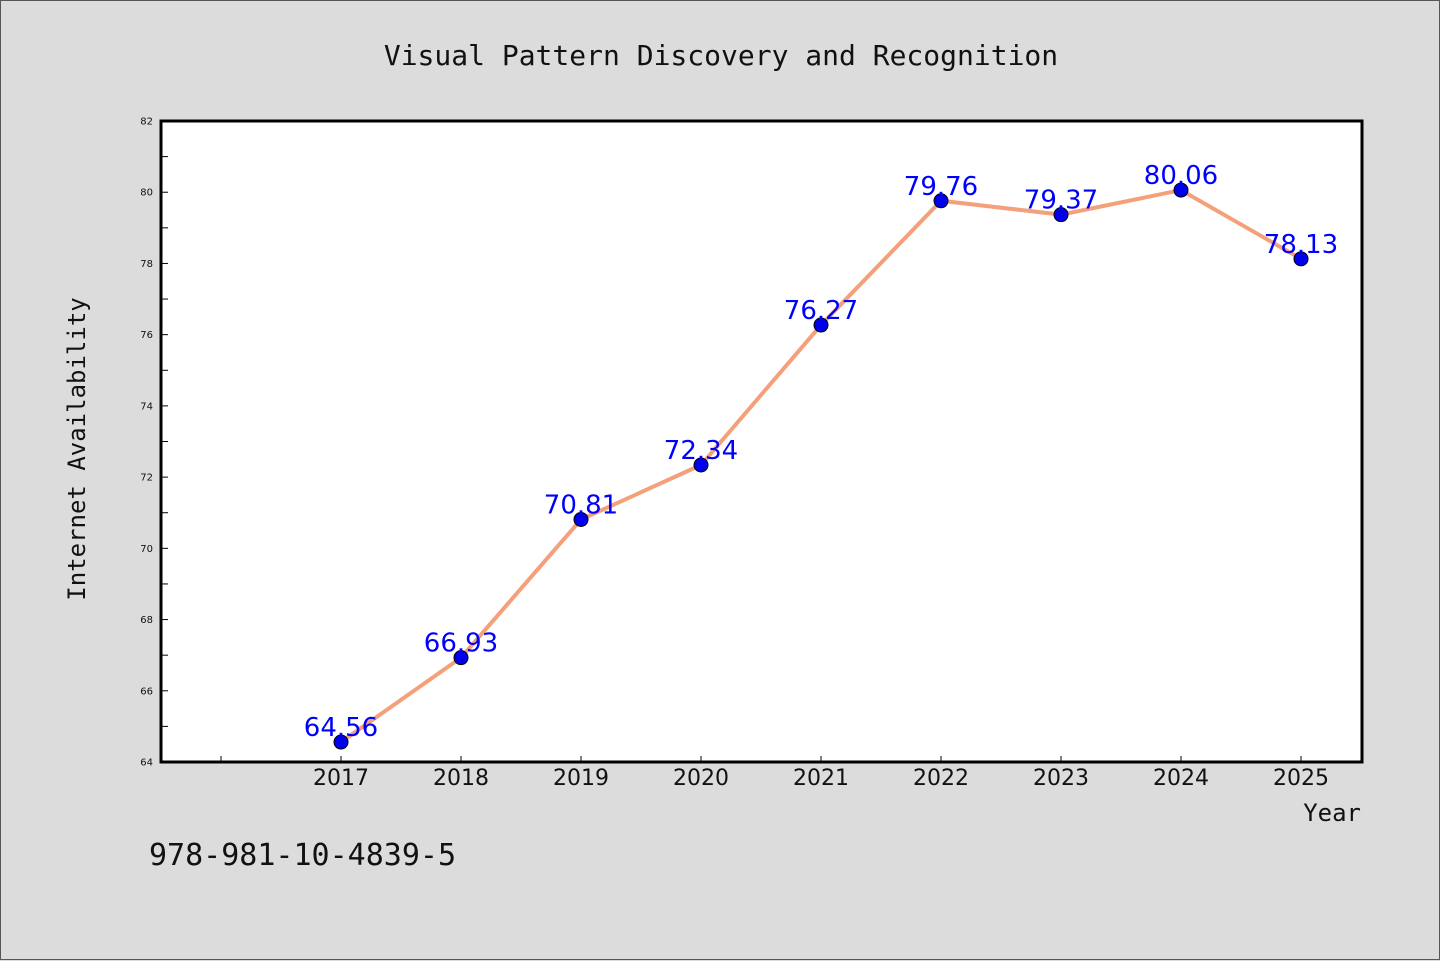  I want to click on data-label: 79.76, so click(941, 187).